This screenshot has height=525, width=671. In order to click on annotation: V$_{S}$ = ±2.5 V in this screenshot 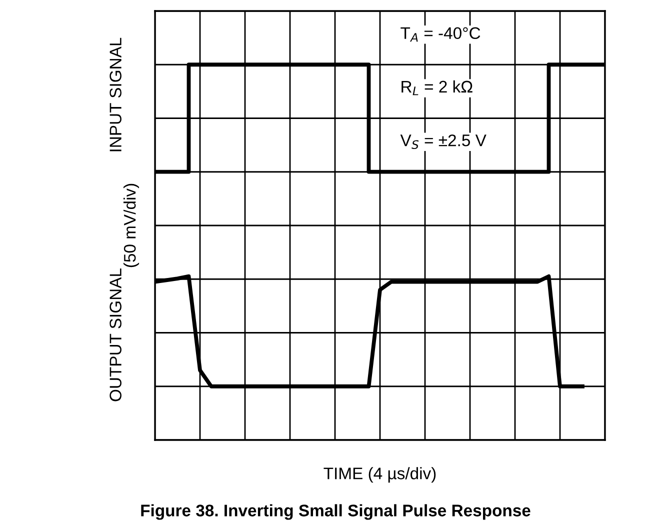, I will do `click(443, 142)`.